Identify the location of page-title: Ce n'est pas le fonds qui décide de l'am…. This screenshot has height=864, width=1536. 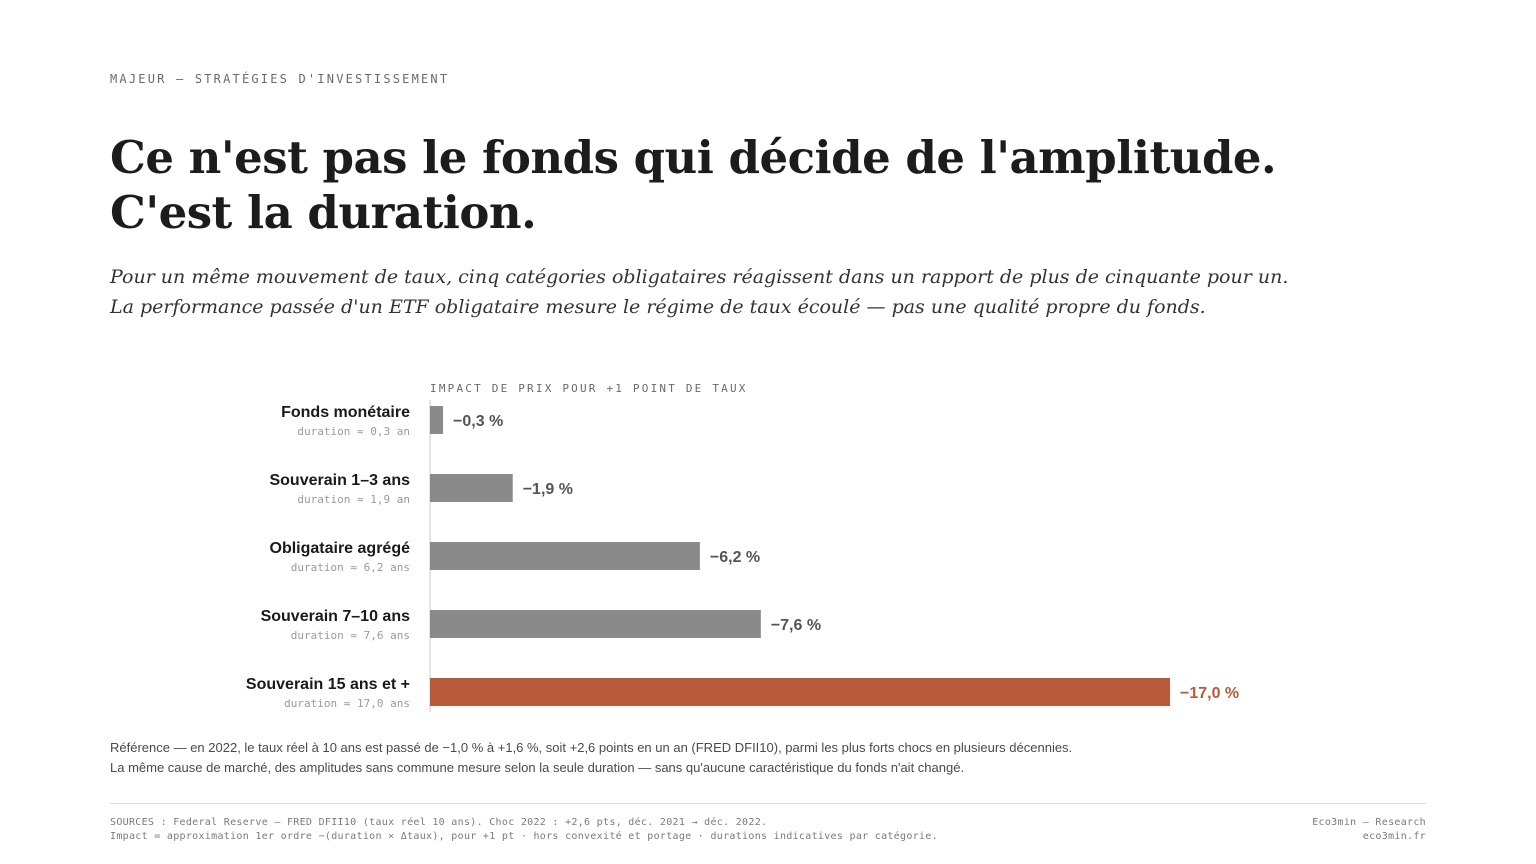
(760, 185).